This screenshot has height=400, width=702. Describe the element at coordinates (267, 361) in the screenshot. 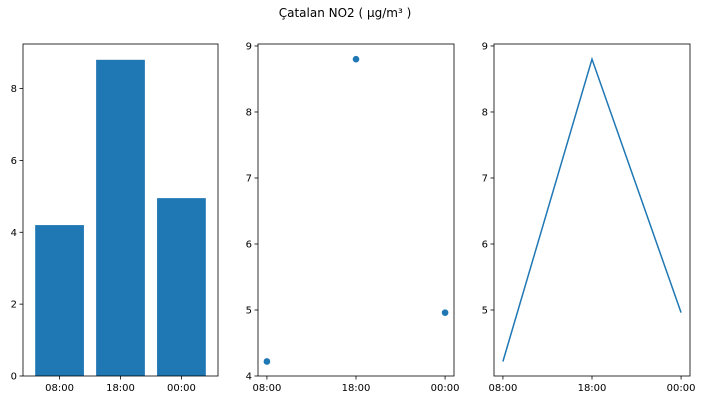

I see `scatter-point-08:00` at that location.